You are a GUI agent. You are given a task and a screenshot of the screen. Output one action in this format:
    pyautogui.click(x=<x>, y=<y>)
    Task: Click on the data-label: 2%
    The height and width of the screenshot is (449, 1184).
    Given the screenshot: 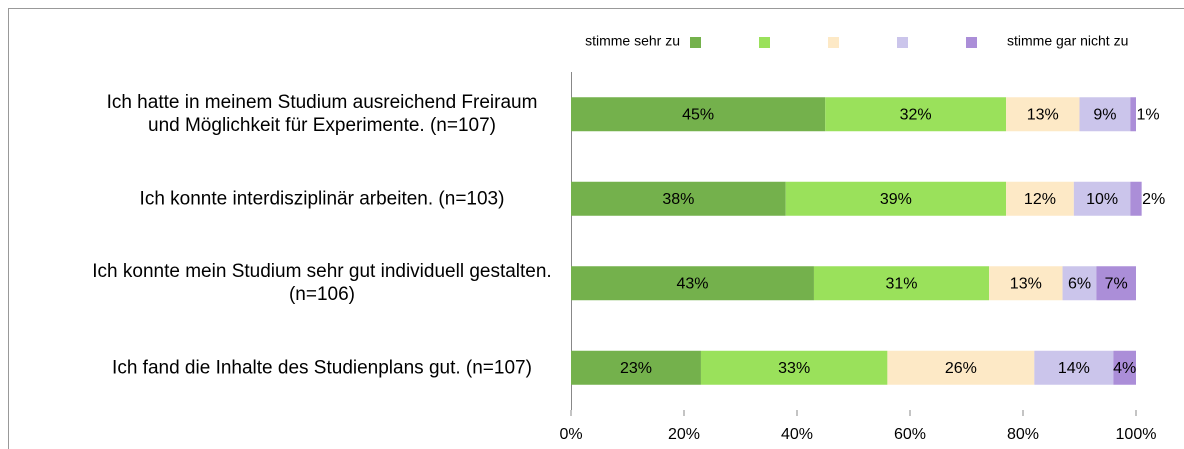 What is the action you would take?
    pyautogui.click(x=1153, y=199)
    